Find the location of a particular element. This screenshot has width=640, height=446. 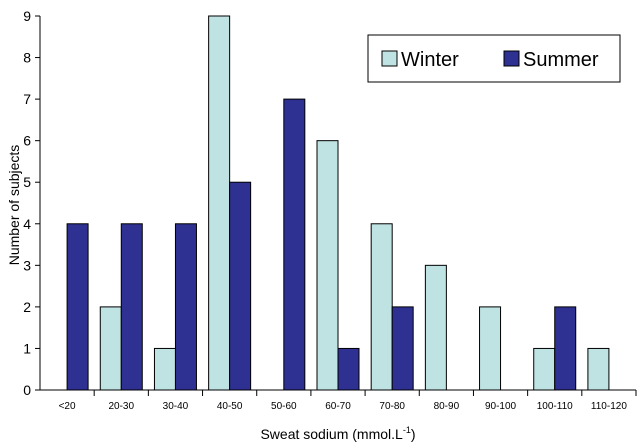

x-axis-label: Sweat sodium (mmol.L-1) is located at coordinates (337, 433).